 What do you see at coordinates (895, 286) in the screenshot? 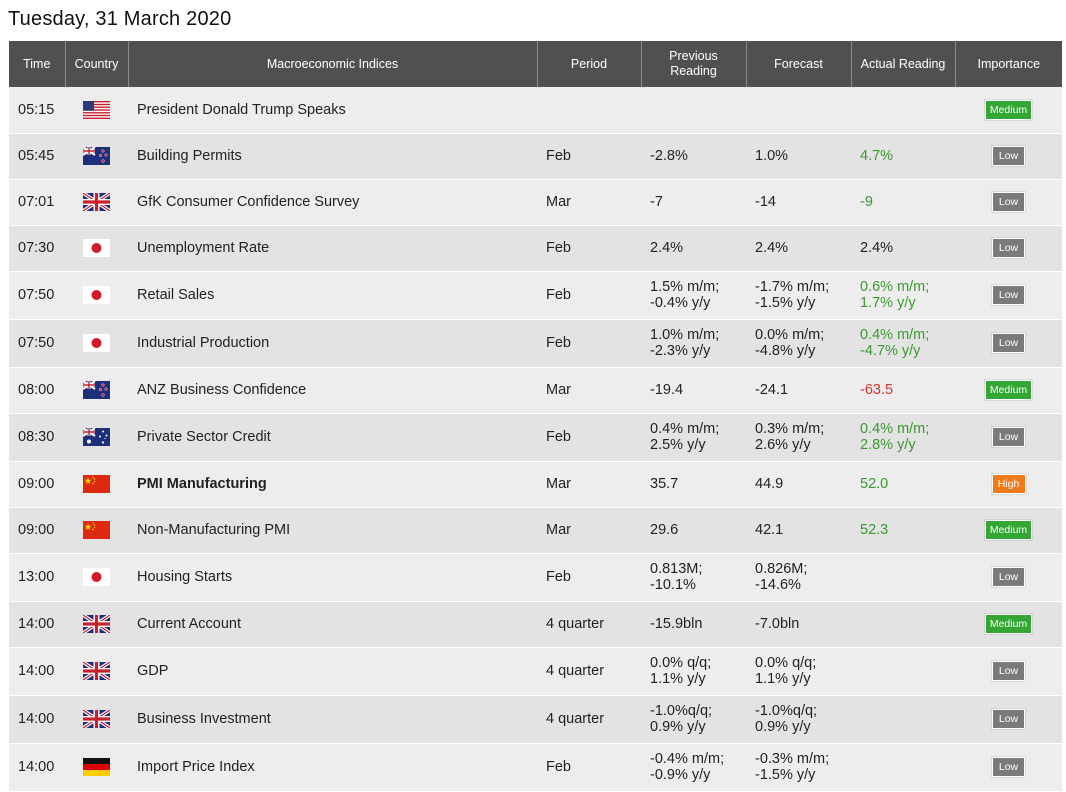
I see `actual-line1: 0.6% m/m;` at bounding box center [895, 286].